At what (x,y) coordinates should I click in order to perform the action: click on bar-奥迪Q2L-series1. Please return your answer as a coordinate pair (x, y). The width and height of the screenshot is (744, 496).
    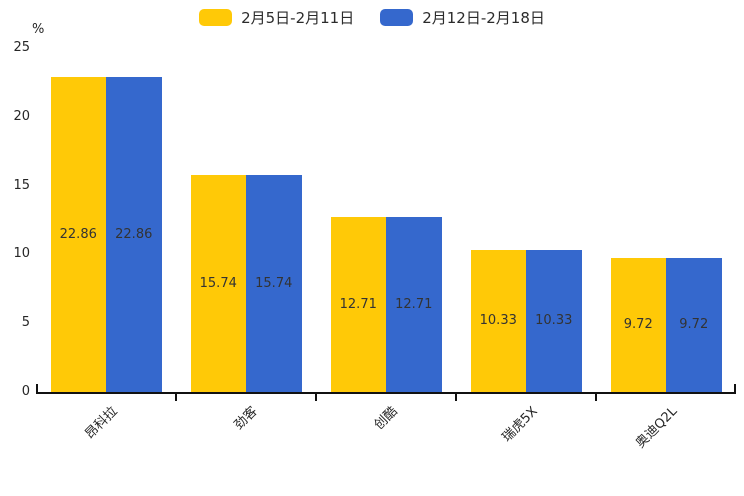
    Looking at the image, I should click on (694, 325).